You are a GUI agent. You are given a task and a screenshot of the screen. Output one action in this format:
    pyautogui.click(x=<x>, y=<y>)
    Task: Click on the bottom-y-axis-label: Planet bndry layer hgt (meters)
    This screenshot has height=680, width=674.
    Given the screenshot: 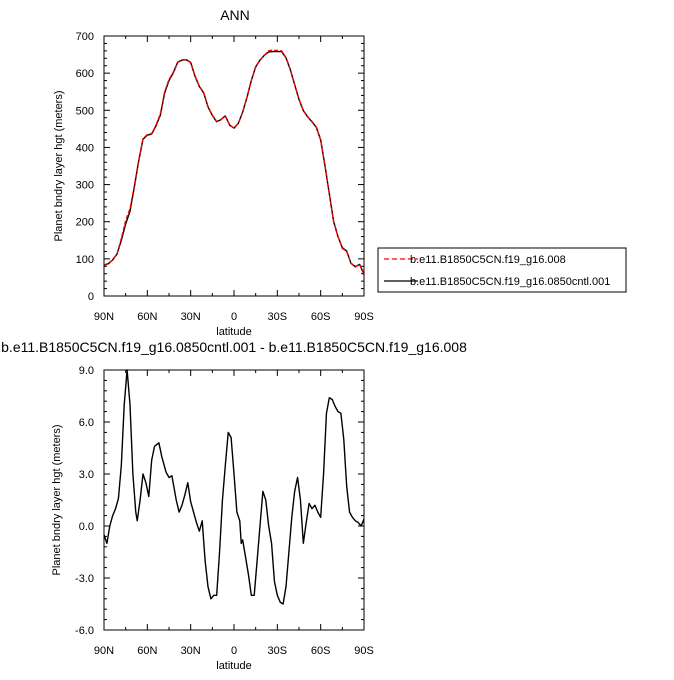 What is the action you would take?
    pyautogui.click(x=57, y=499)
    